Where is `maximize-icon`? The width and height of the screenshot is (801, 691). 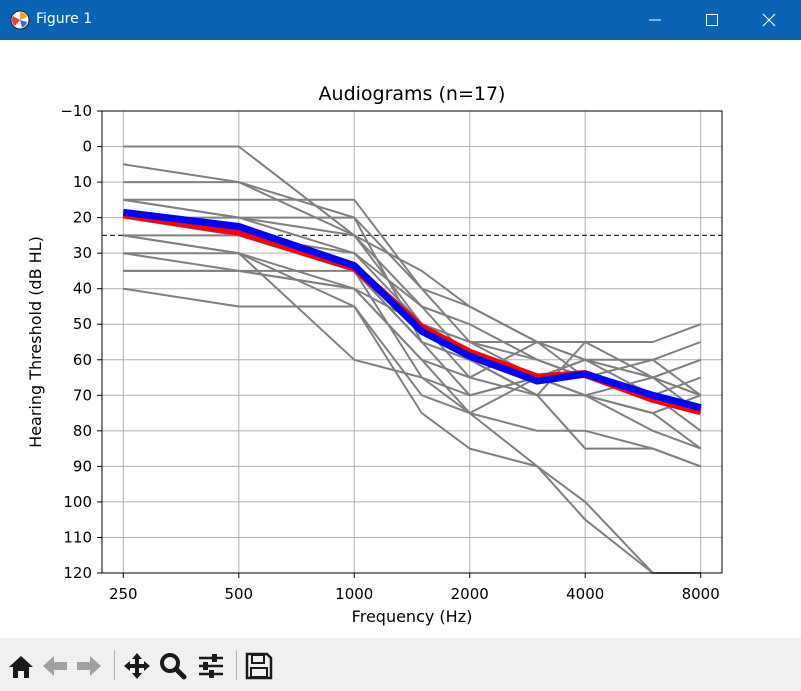
maximize-icon is located at coordinates (712, 20).